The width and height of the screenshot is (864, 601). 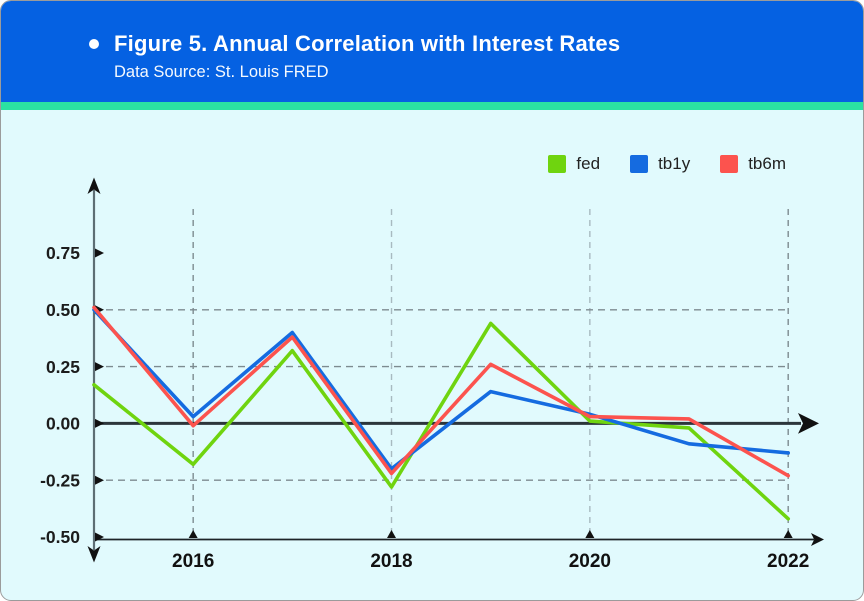 I want to click on y-tick-label: 0.00, so click(x=63, y=424).